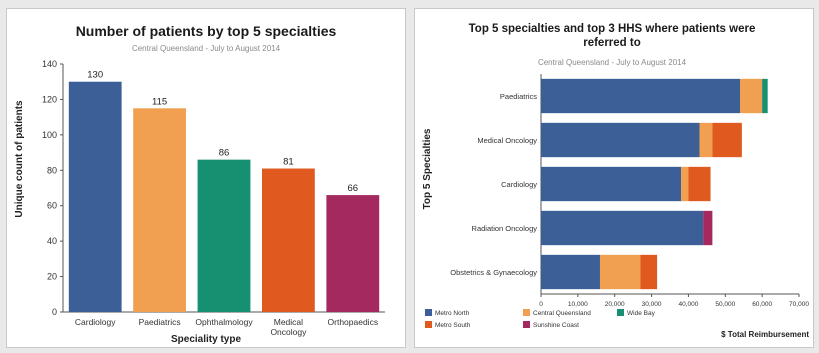 This screenshot has width=819, height=353. What do you see at coordinates (353, 253) in the screenshot?
I see `bar-orthopaedics` at bounding box center [353, 253].